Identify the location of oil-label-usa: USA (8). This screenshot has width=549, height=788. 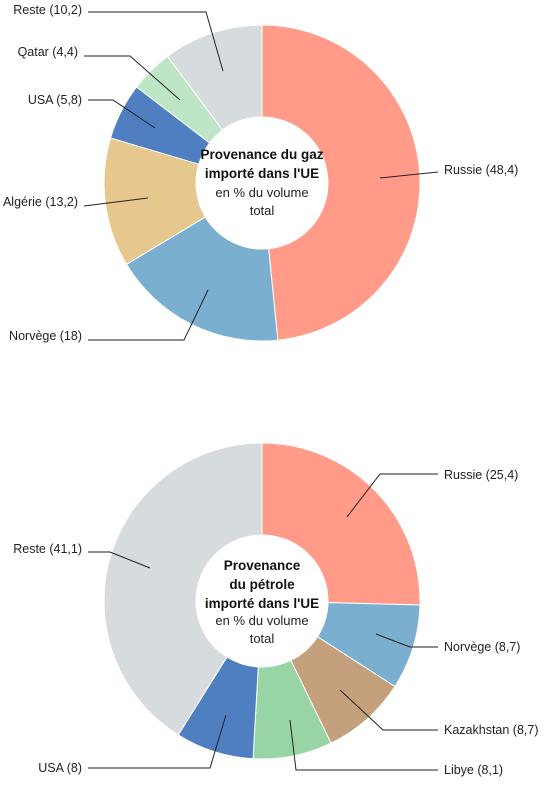
(60, 768).